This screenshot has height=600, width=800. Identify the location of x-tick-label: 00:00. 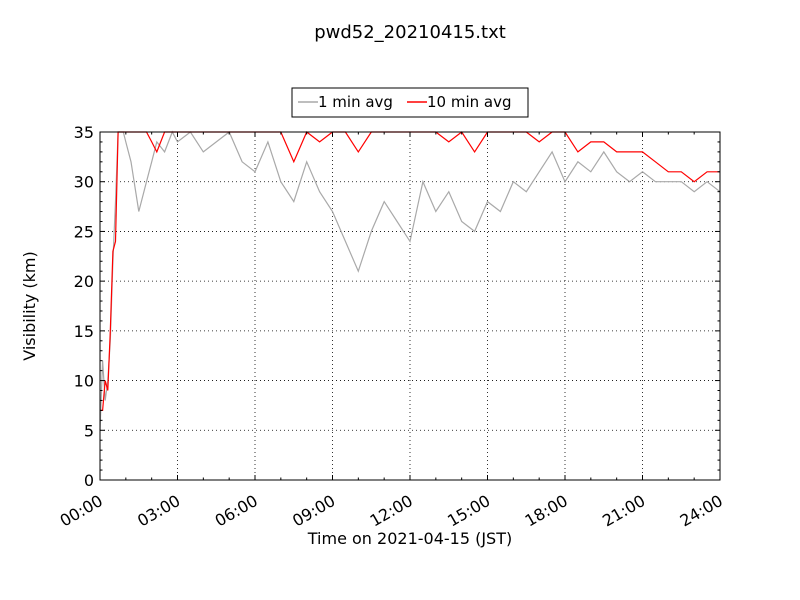
(81, 511).